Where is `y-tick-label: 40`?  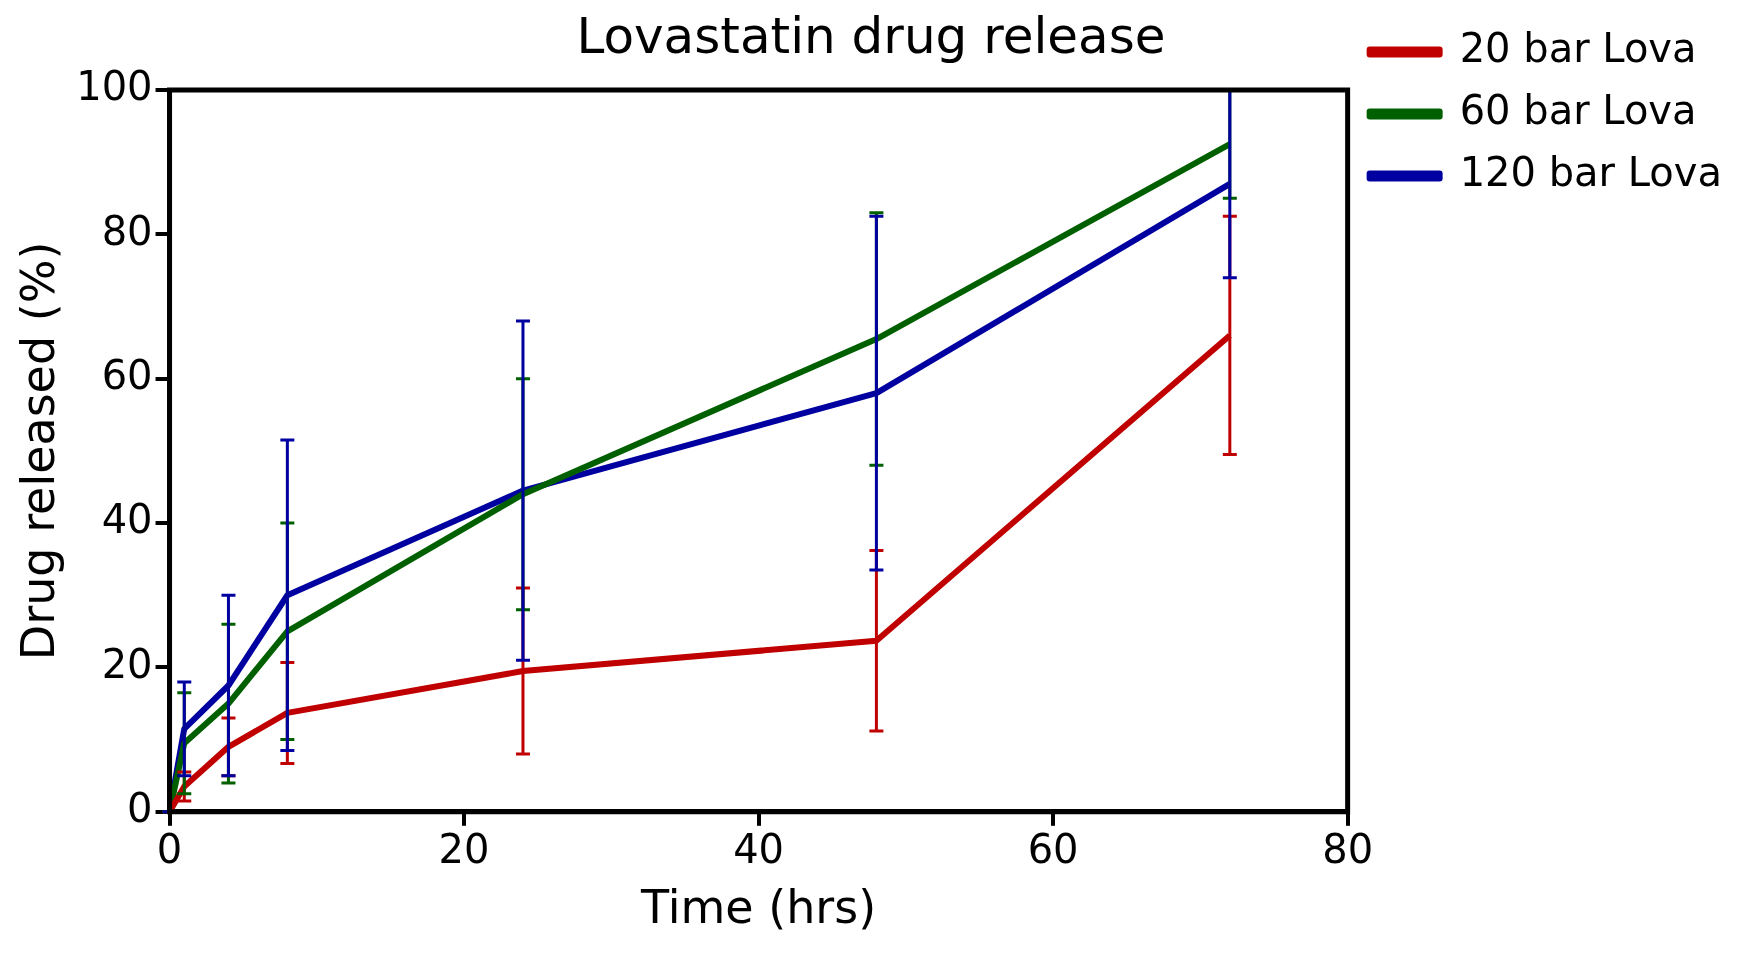
y-tick-label: 40 is located at coordinates (127, 519).